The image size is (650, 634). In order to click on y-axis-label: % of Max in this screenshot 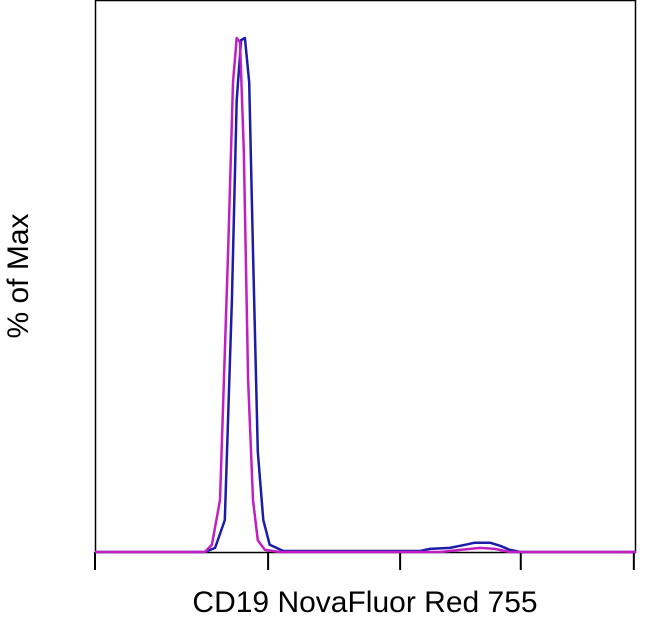, I will do `click(18, 275)`.